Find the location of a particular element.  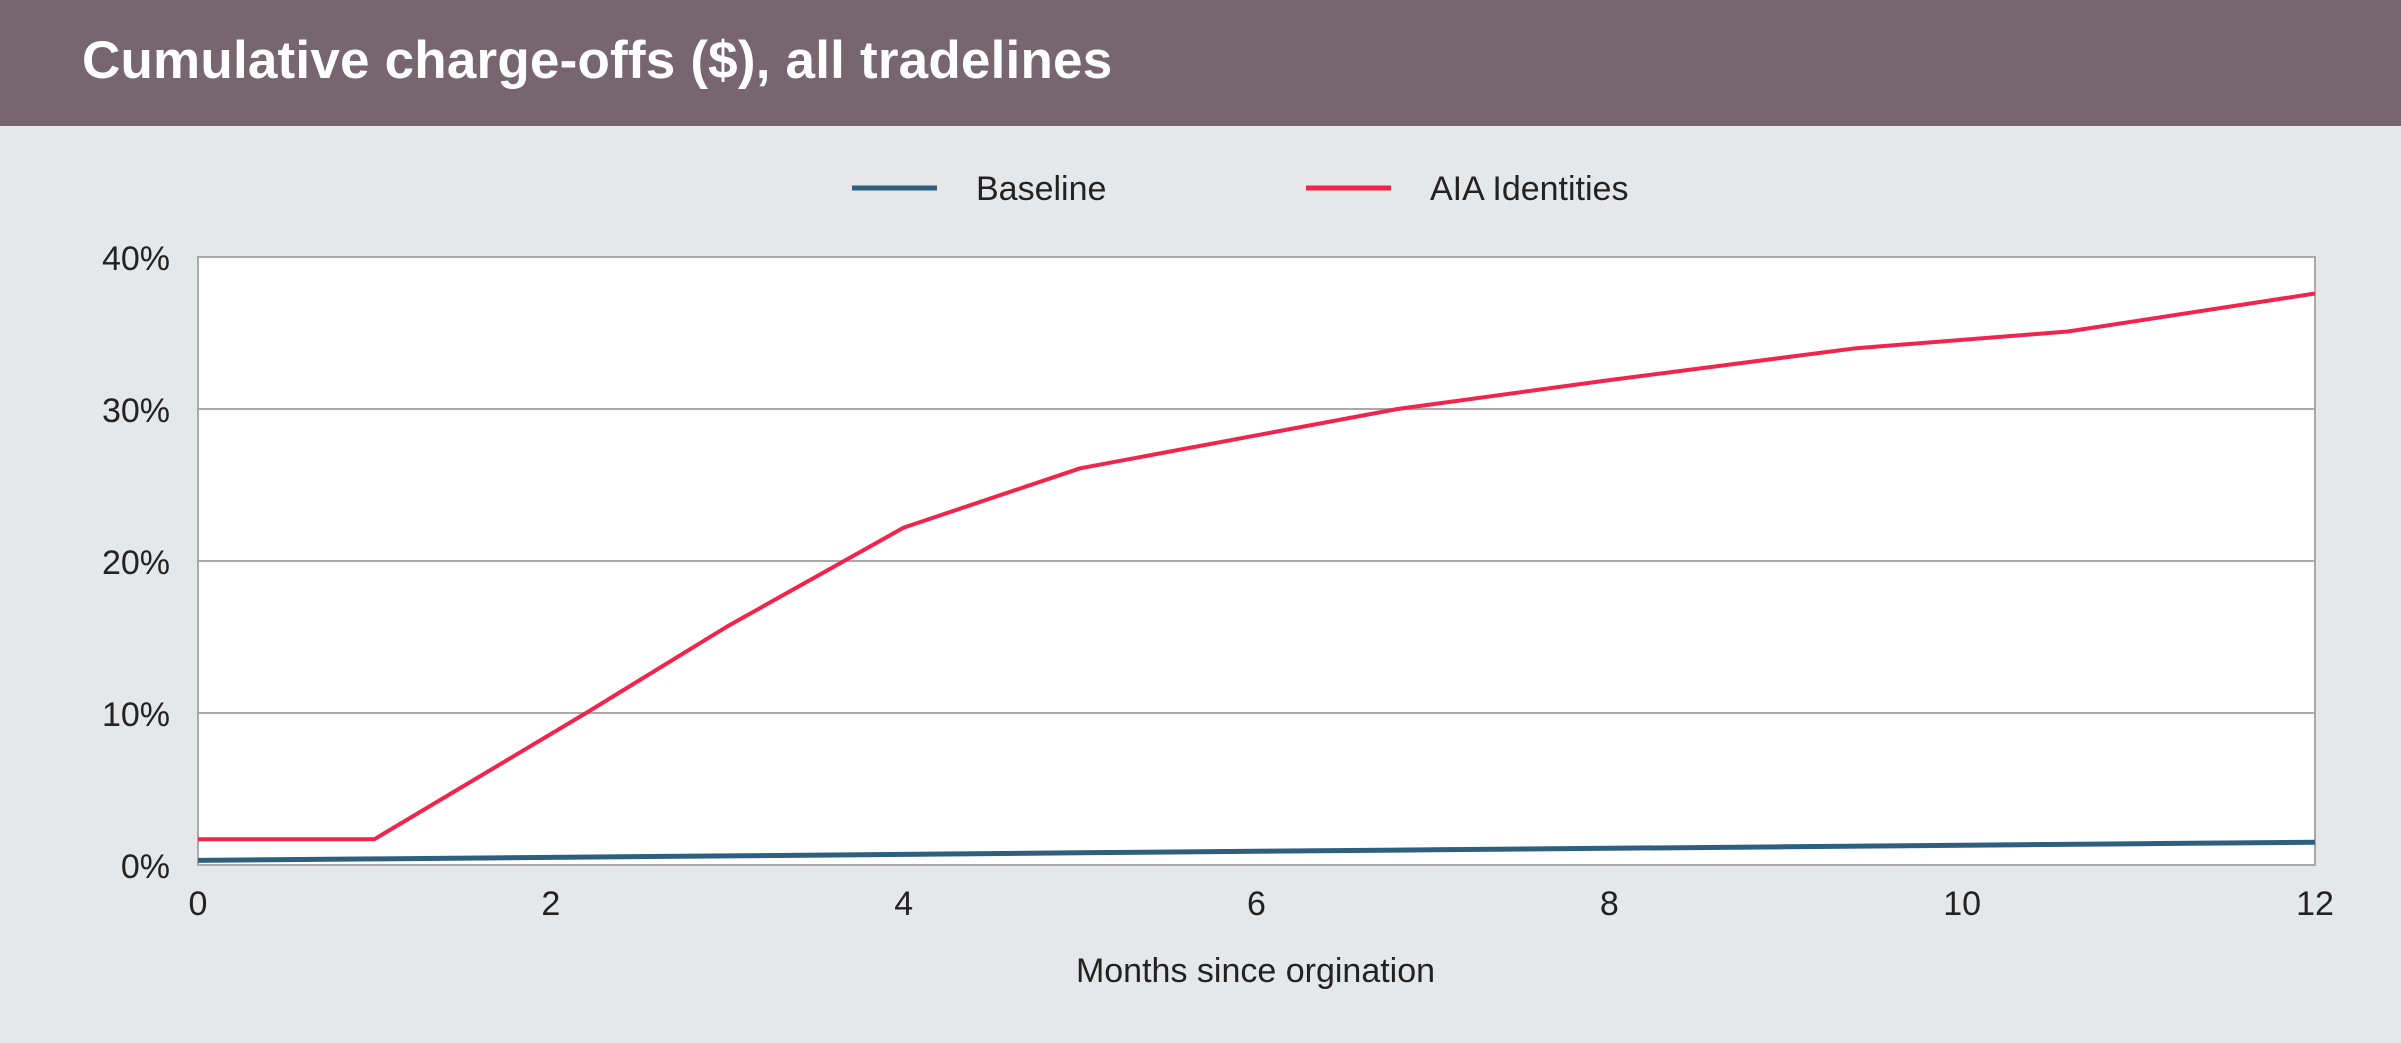

x-tick-label: 0 is located at coordinates (198, 904).